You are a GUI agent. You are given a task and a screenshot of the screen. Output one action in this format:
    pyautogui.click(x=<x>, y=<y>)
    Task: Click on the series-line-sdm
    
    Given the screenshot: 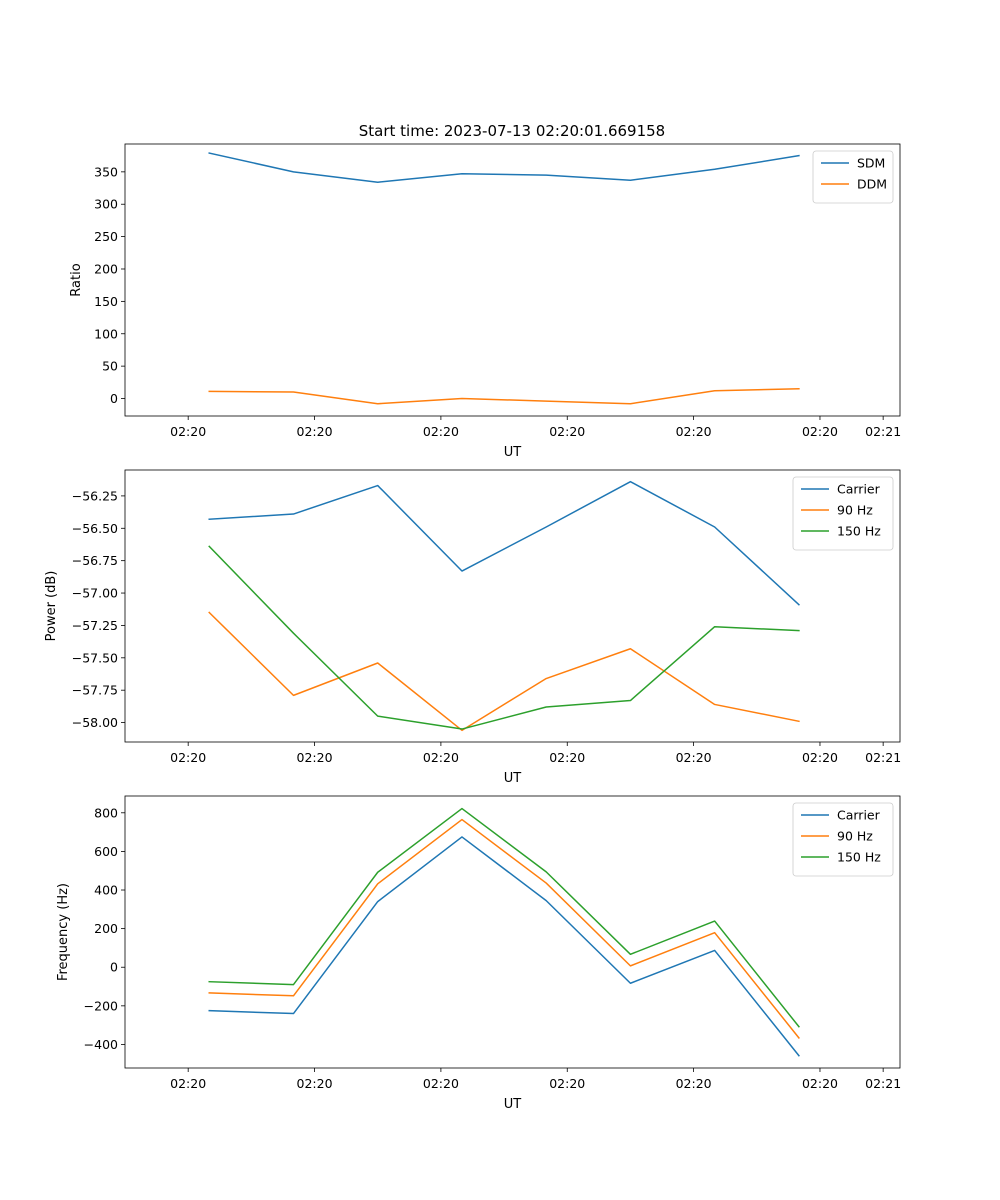 What is the action you would take?
    pyautogui.click(x=504, y=167)
    